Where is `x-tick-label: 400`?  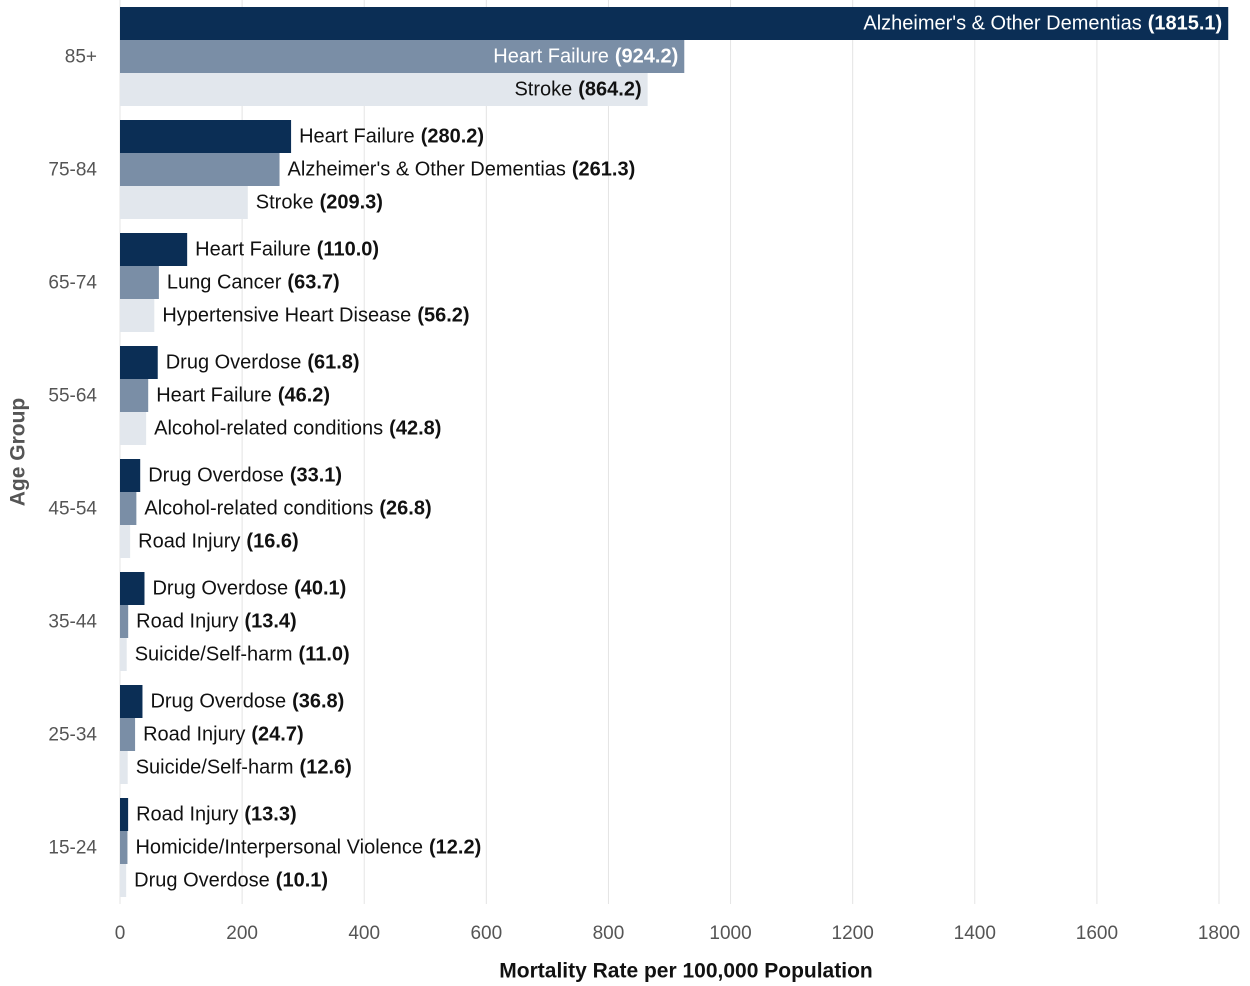
x-tick-label: 400 is located at coordinates (364, 933).